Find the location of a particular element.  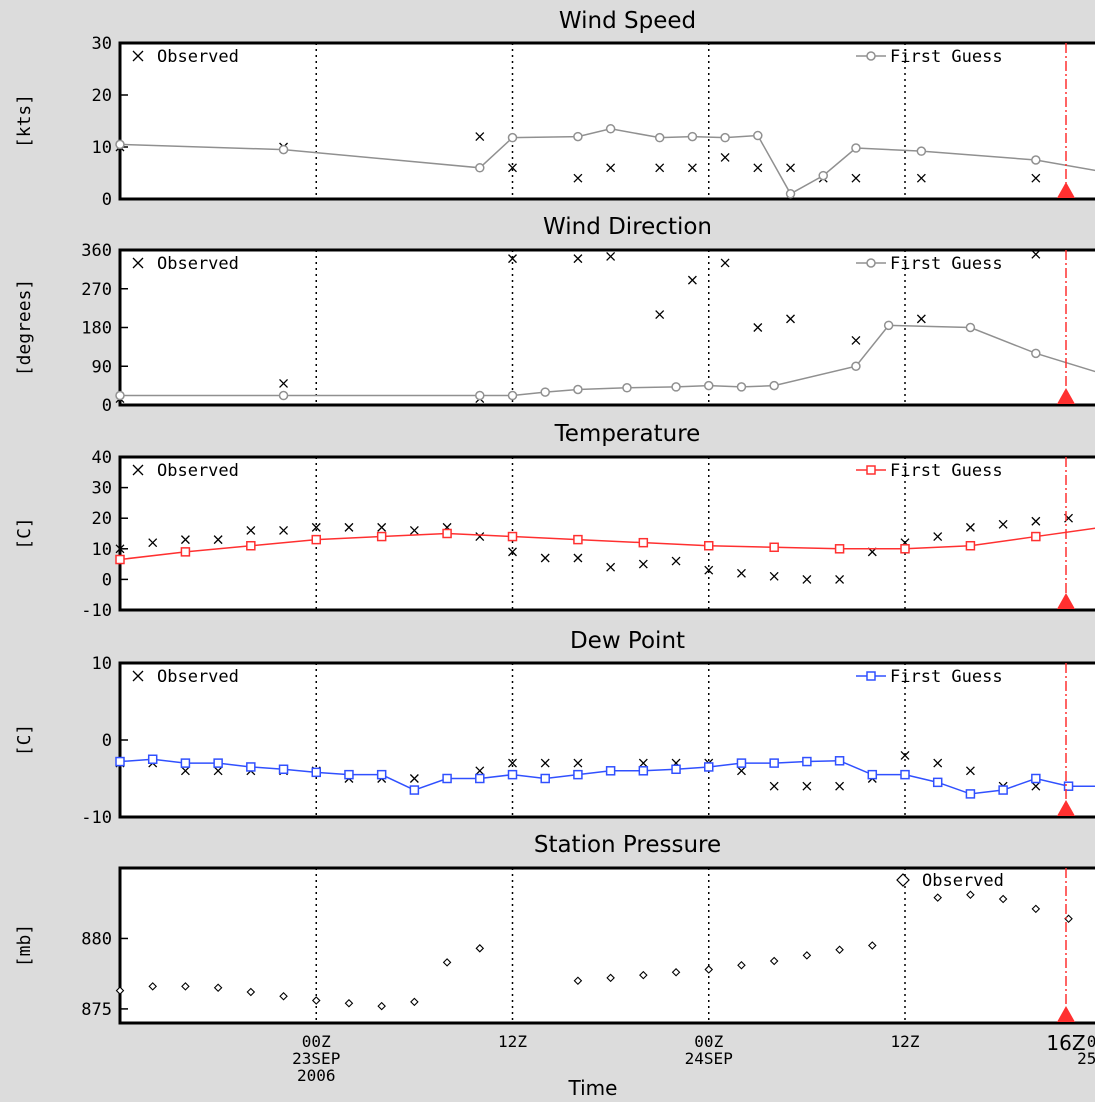

x-tick-date: 25SEP is located at coordinates (1086, 1058).